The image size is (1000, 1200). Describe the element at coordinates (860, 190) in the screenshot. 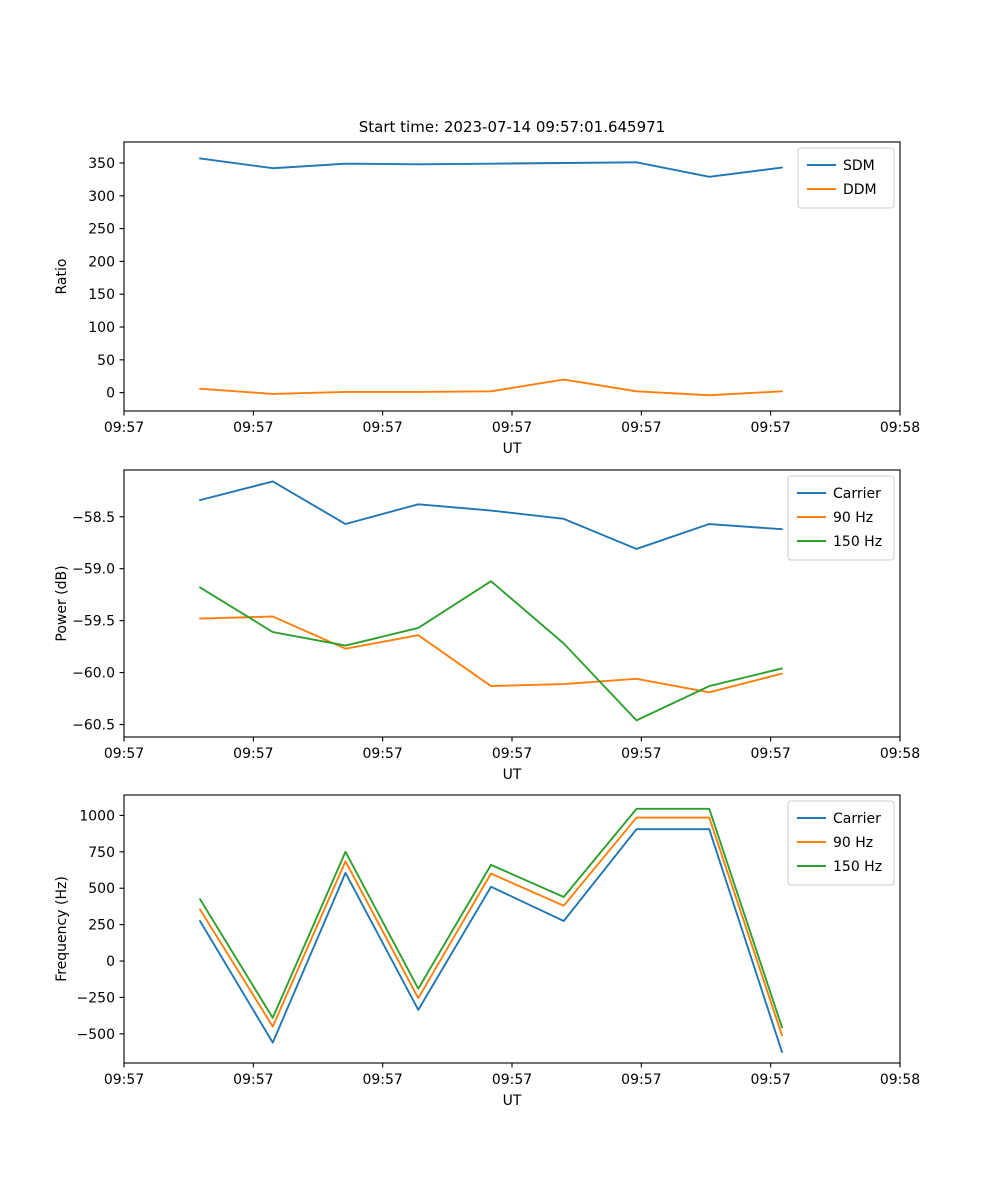

I see `legend-label-ddm: DDM` at that location.